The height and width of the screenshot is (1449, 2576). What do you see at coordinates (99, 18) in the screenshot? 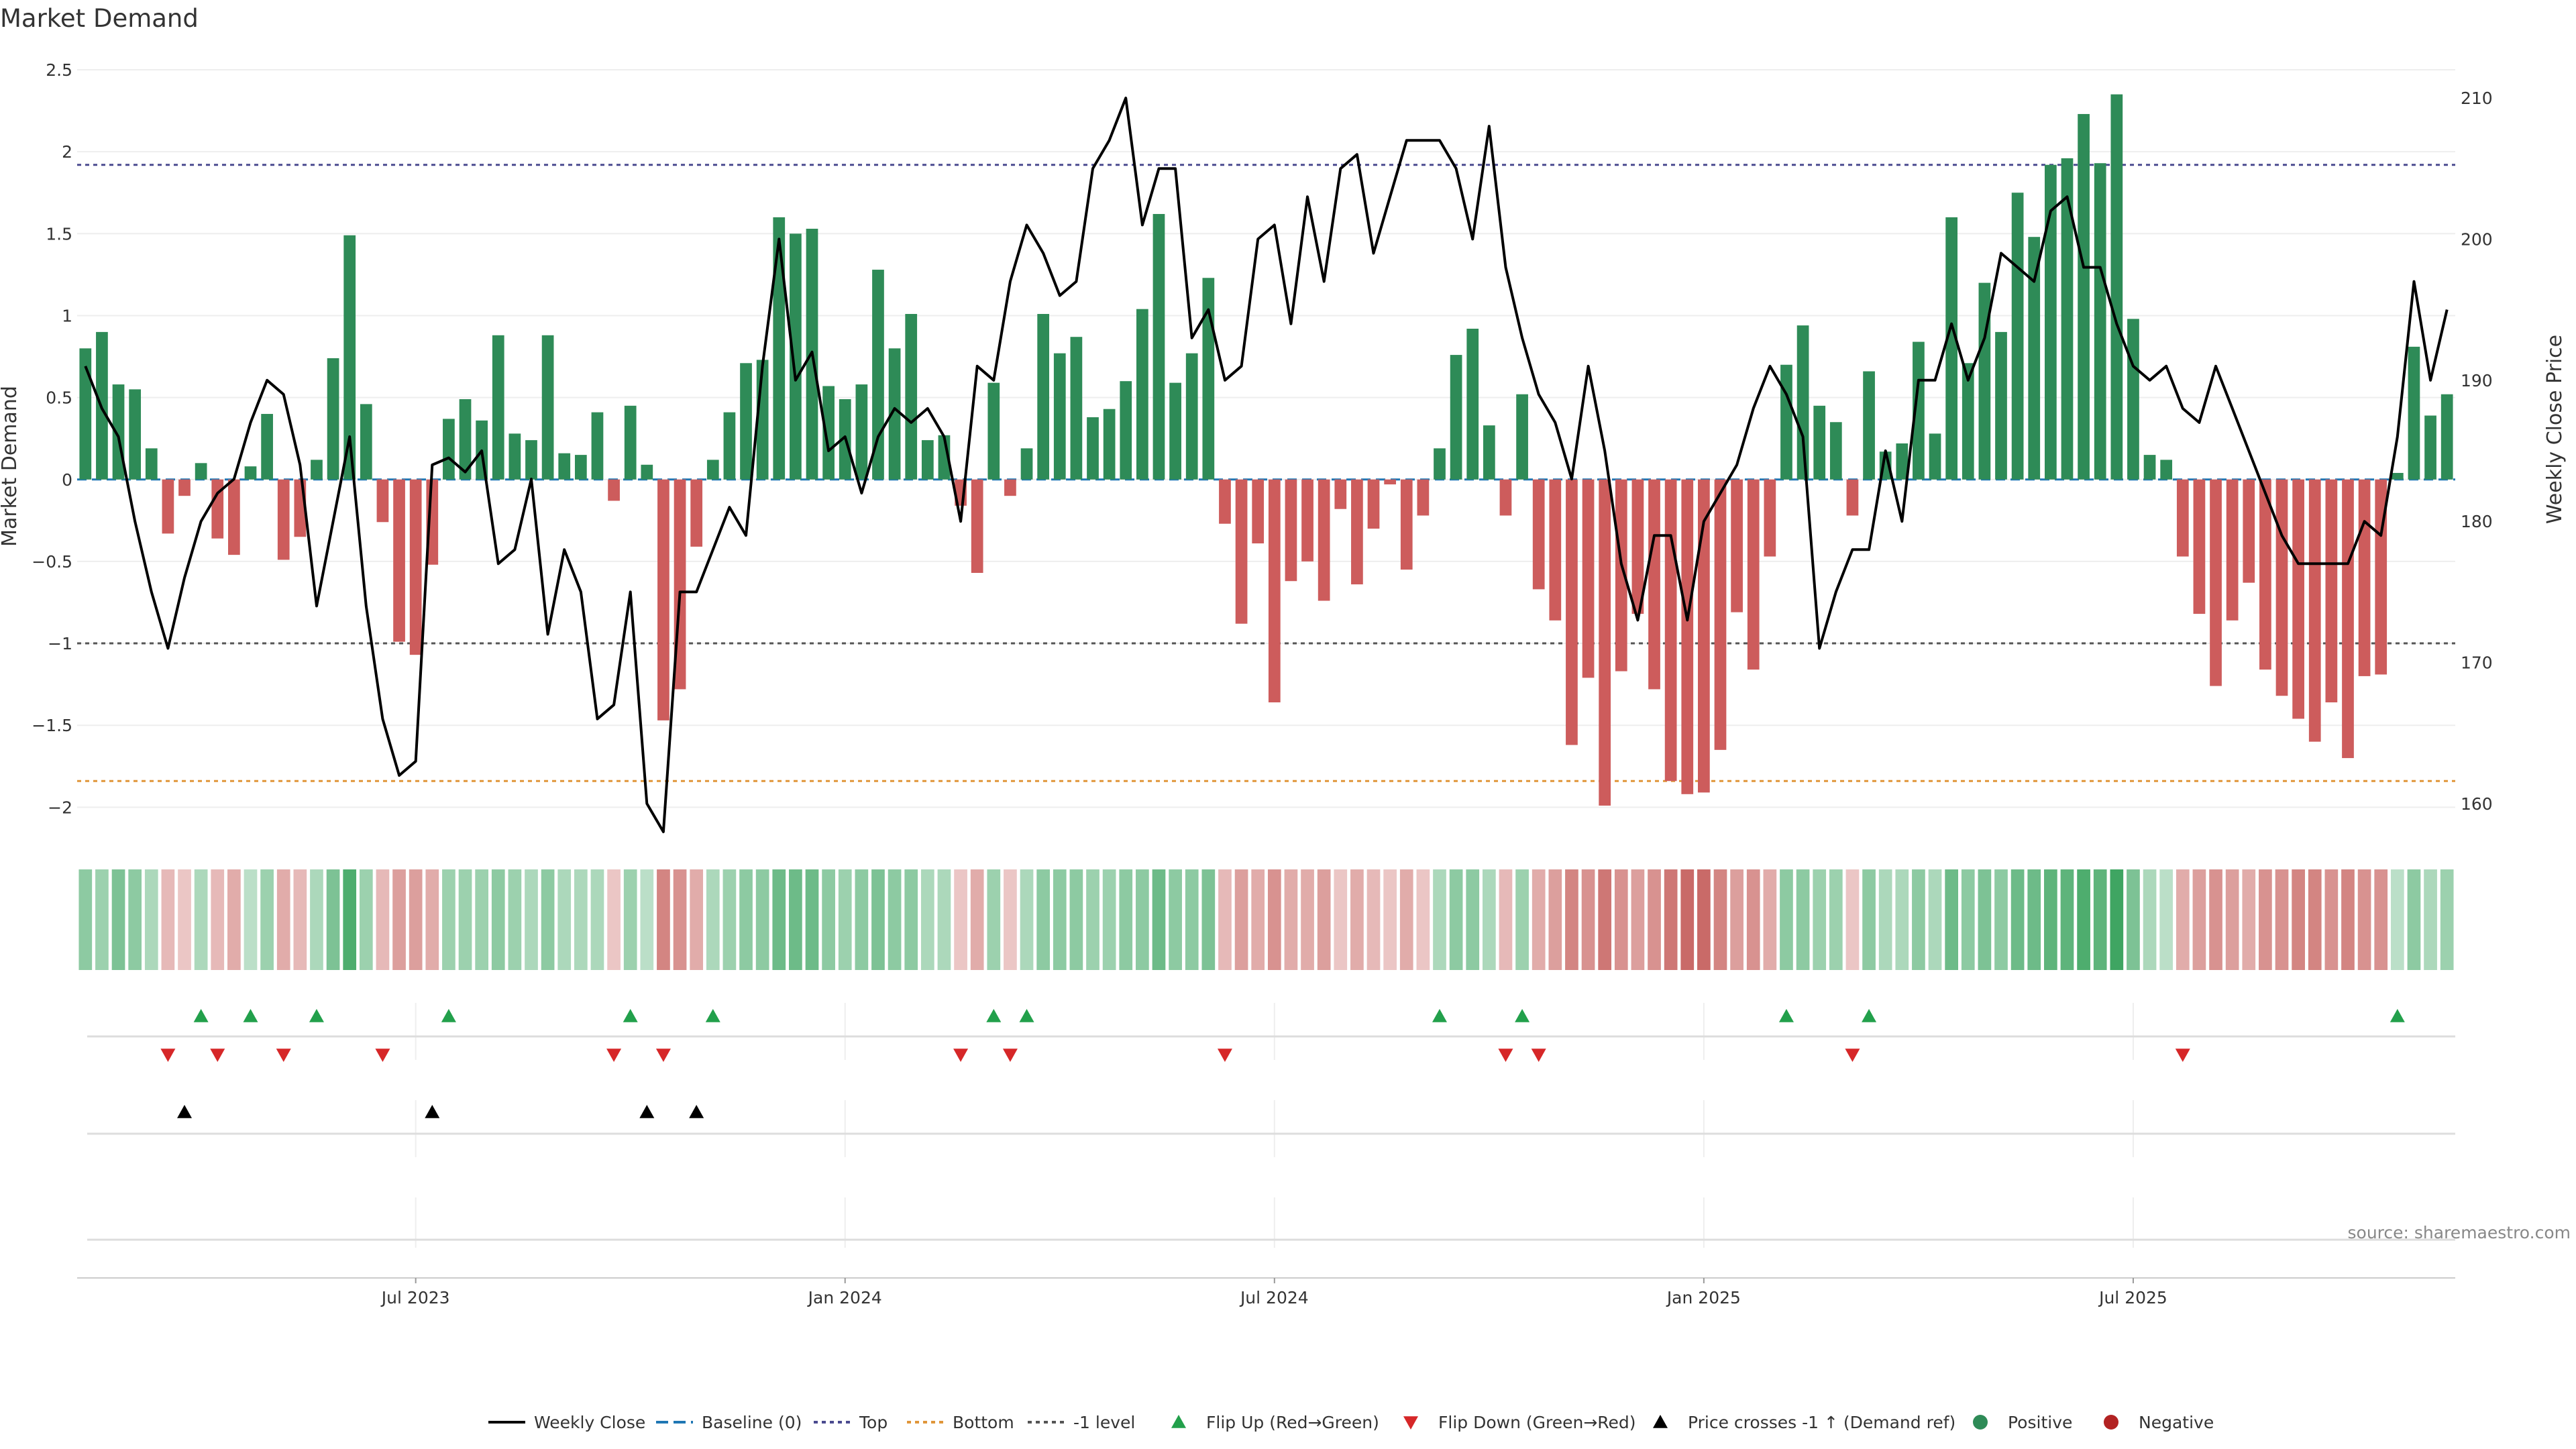
I see `chart-title: Market Demand` at bounding box center [99, 18].